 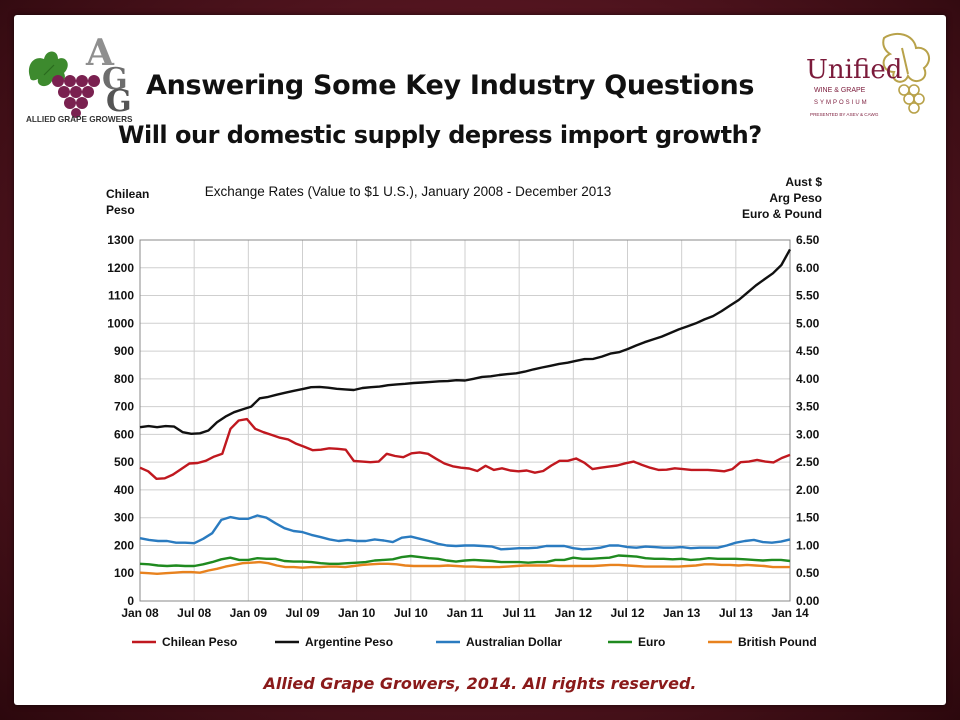 I want to click on grape-cluster-logo: A G G ALLIED GRAPE GROWERS, so click(x=79, y=77).